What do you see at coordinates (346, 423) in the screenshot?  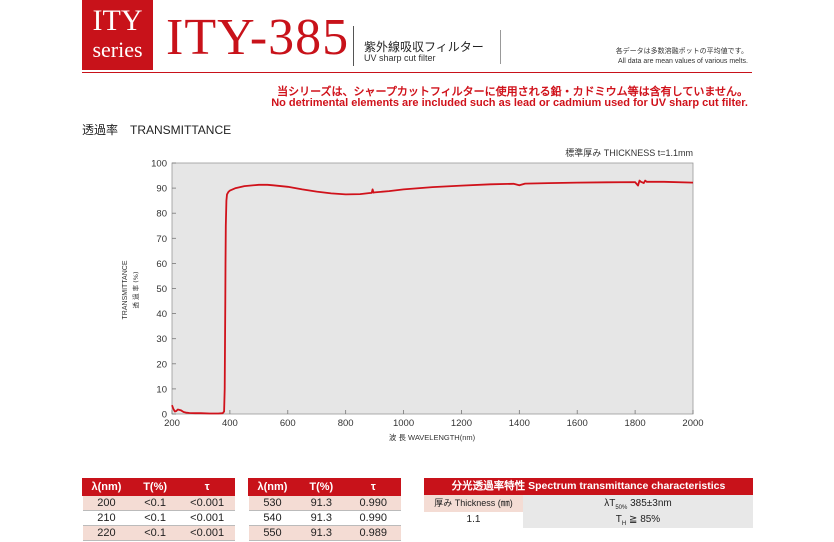 I see `x-tick-label: 800` at bounding box center [346, 423].